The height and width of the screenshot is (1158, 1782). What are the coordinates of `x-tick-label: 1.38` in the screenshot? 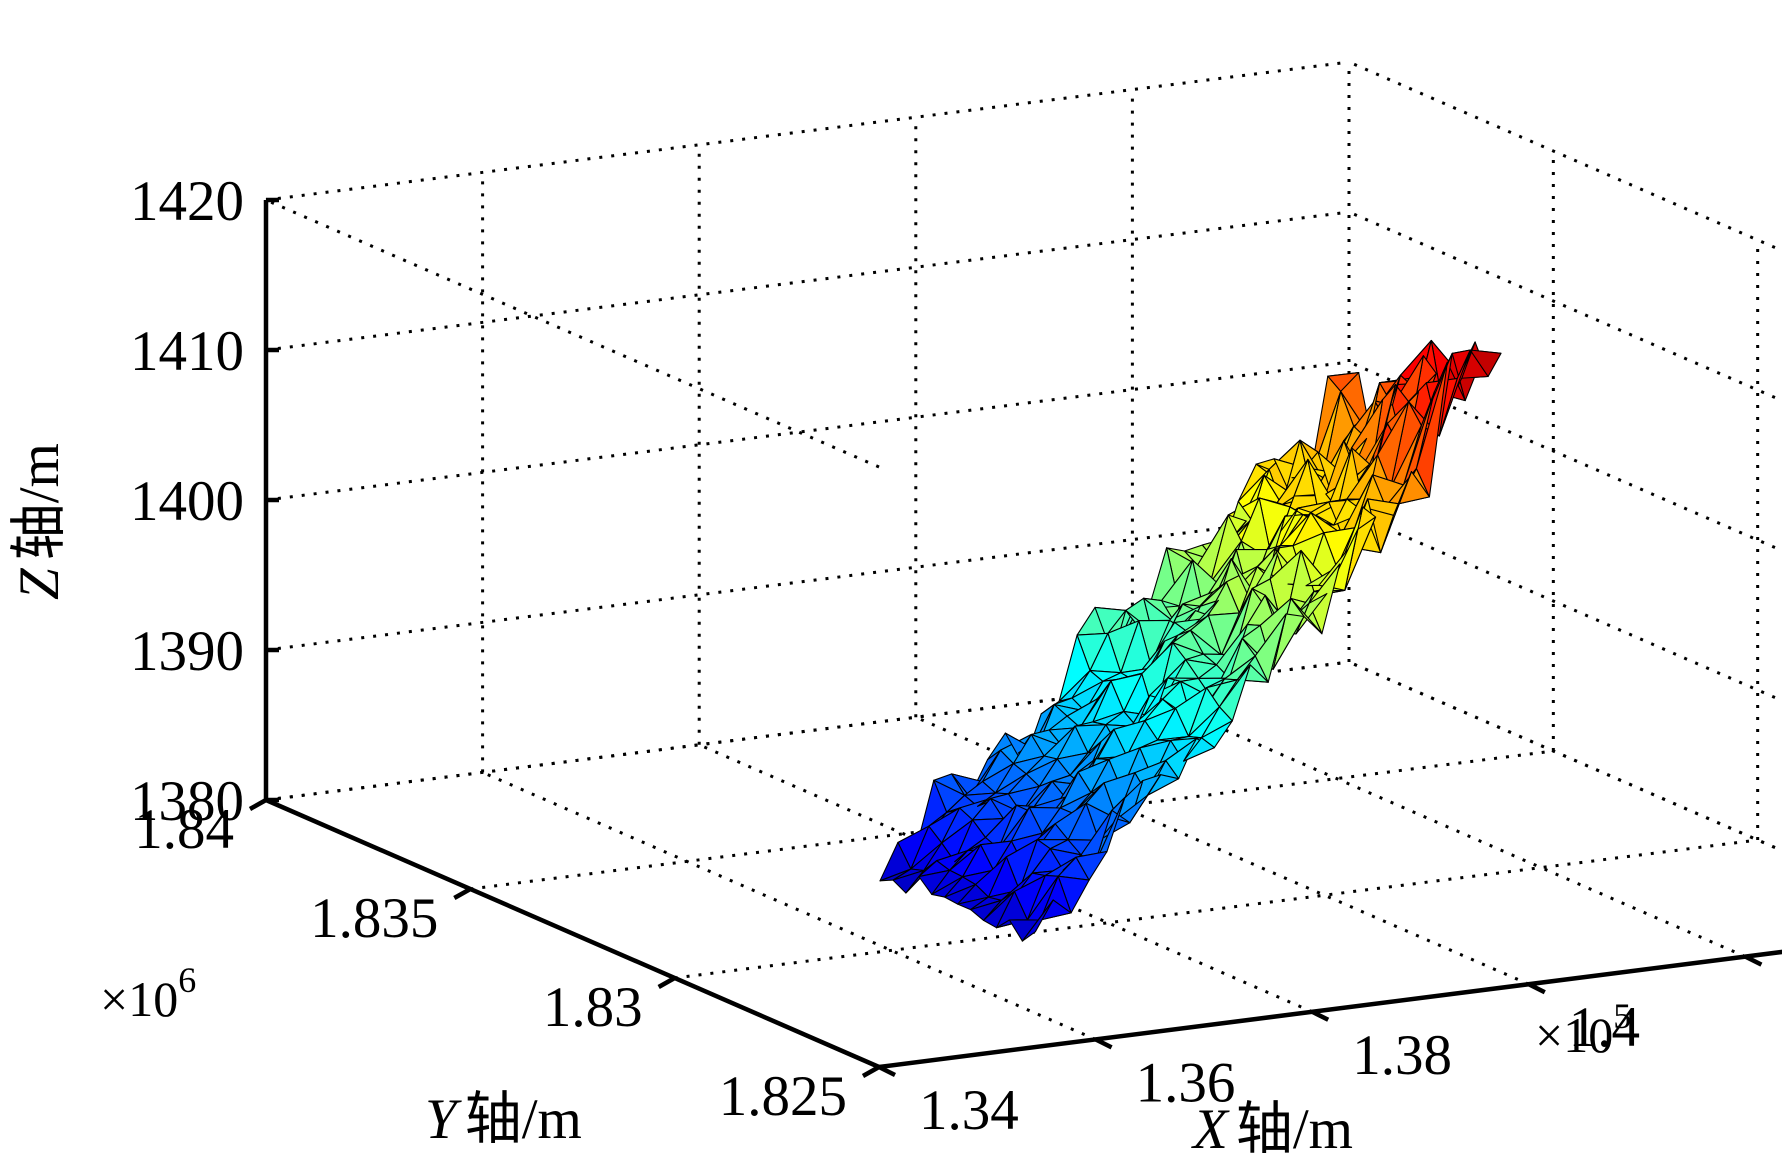 It's located at (1402, 1055).